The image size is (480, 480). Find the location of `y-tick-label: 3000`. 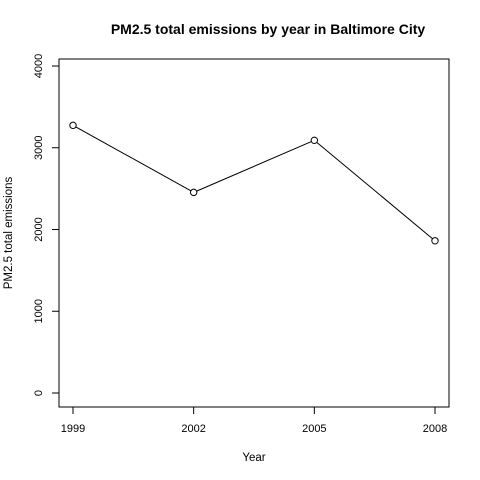

y-tick-label: 3000 is located at coordinates (39, 148).